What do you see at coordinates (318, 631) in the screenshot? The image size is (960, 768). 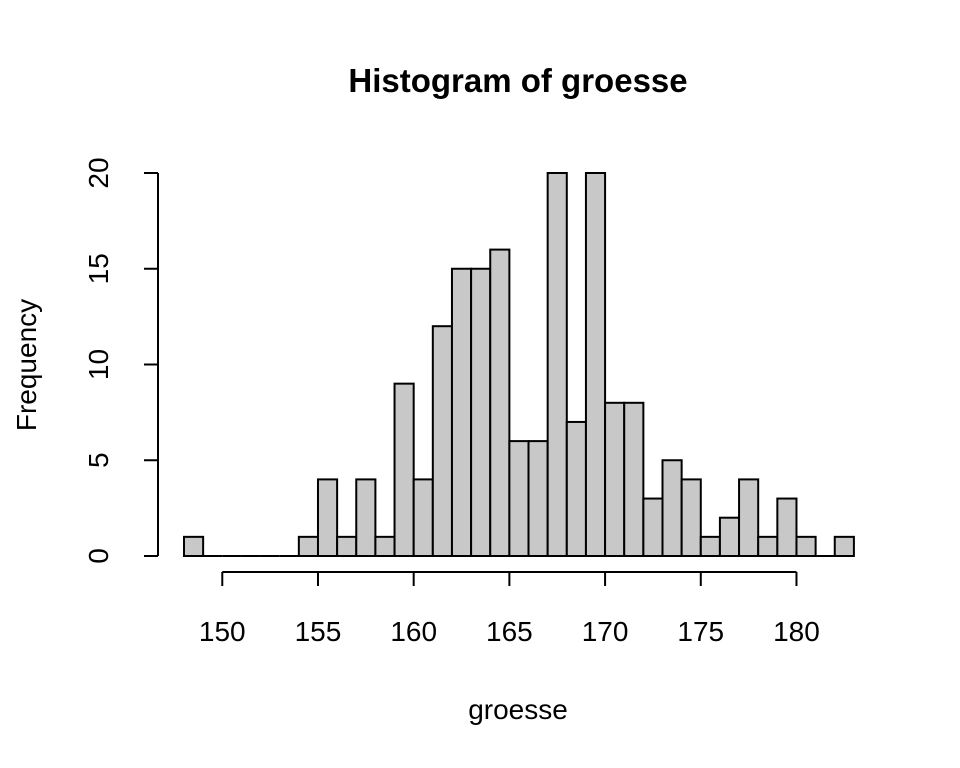 I see `x-tick-label: 155` at bounding box center [318, 631].